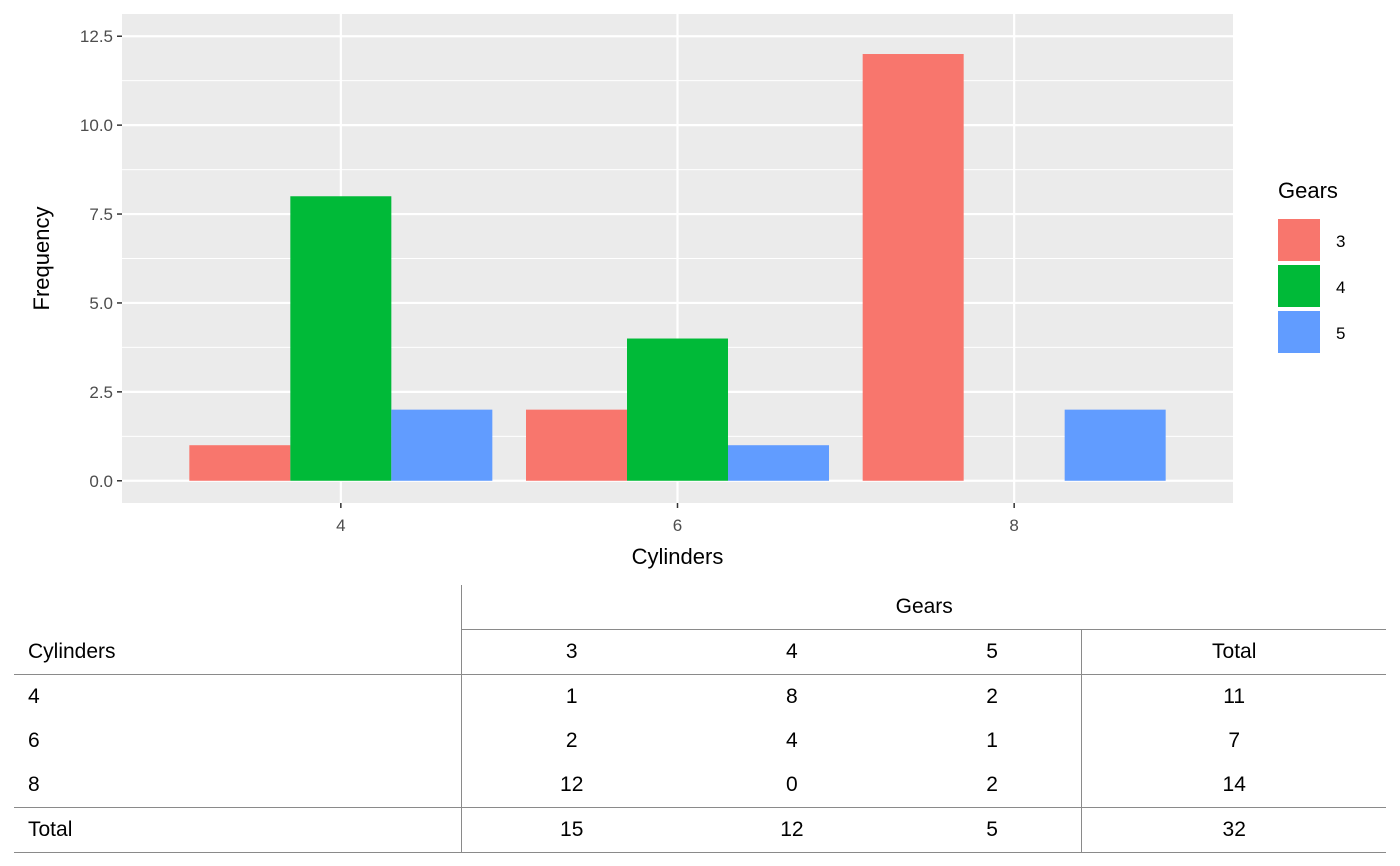  What do you see at coordinates (1233, 830) in the screenshot?
I see `table-cell-grand-total: 32` at bounding box center [1233, 830].